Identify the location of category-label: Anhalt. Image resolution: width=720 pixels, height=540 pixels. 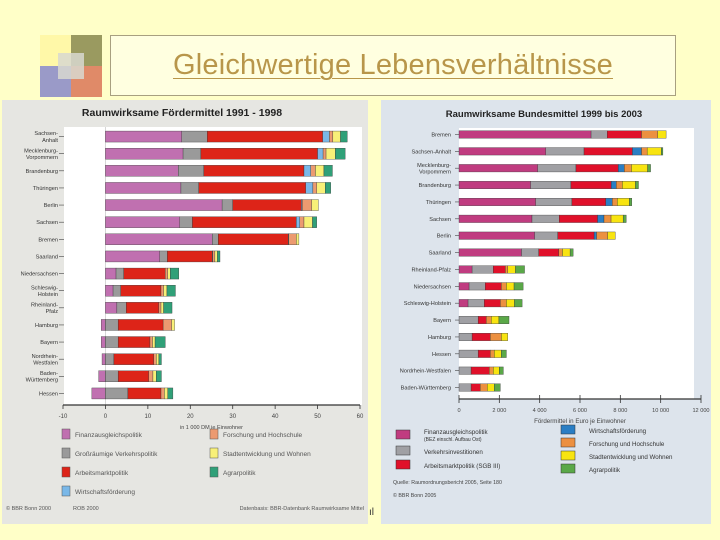
(50, 141).